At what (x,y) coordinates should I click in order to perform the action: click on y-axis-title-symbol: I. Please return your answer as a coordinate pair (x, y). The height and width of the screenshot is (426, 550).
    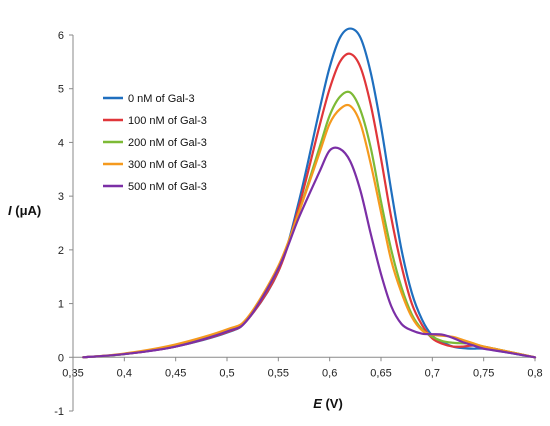
    Looking at the image, I should click on (10, 210).